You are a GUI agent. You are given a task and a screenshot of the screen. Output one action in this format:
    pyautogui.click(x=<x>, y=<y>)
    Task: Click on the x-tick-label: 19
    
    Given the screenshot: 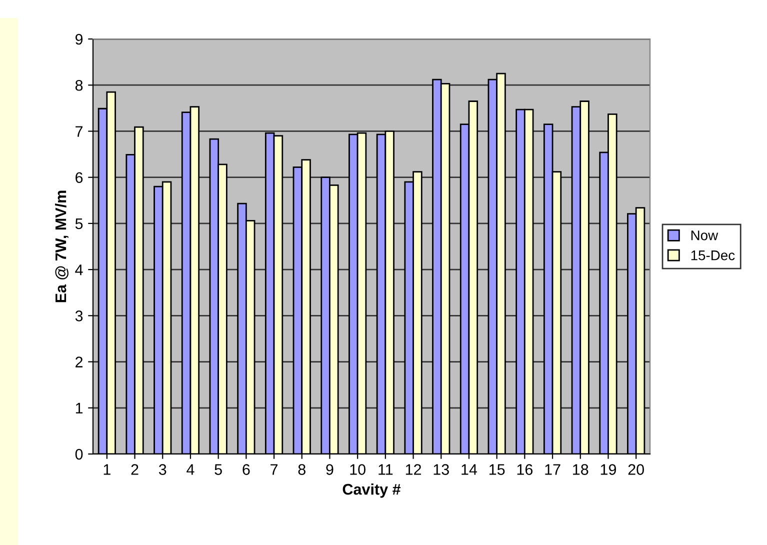 What is the action you would take?
    pyautogui.click(x=608, y=469)
    